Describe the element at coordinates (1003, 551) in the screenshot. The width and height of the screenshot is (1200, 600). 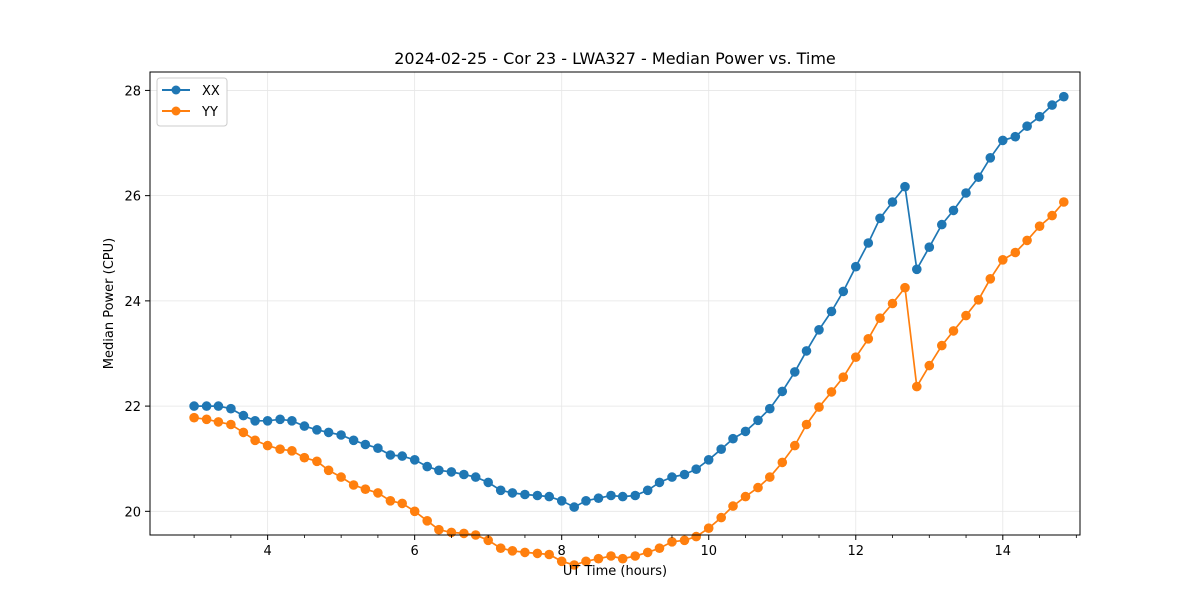
I see `x-tick-label: 14` at that location.